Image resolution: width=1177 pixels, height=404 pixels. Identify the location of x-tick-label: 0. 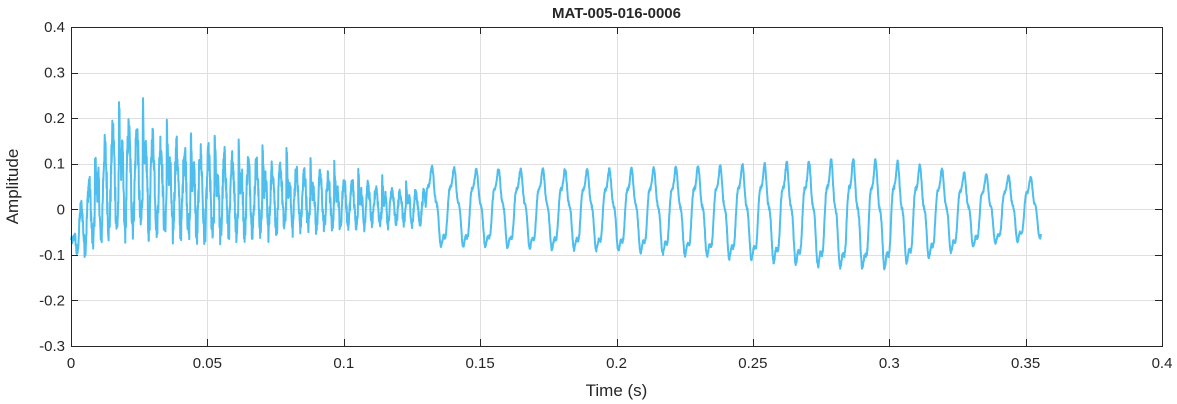
(71, 363).